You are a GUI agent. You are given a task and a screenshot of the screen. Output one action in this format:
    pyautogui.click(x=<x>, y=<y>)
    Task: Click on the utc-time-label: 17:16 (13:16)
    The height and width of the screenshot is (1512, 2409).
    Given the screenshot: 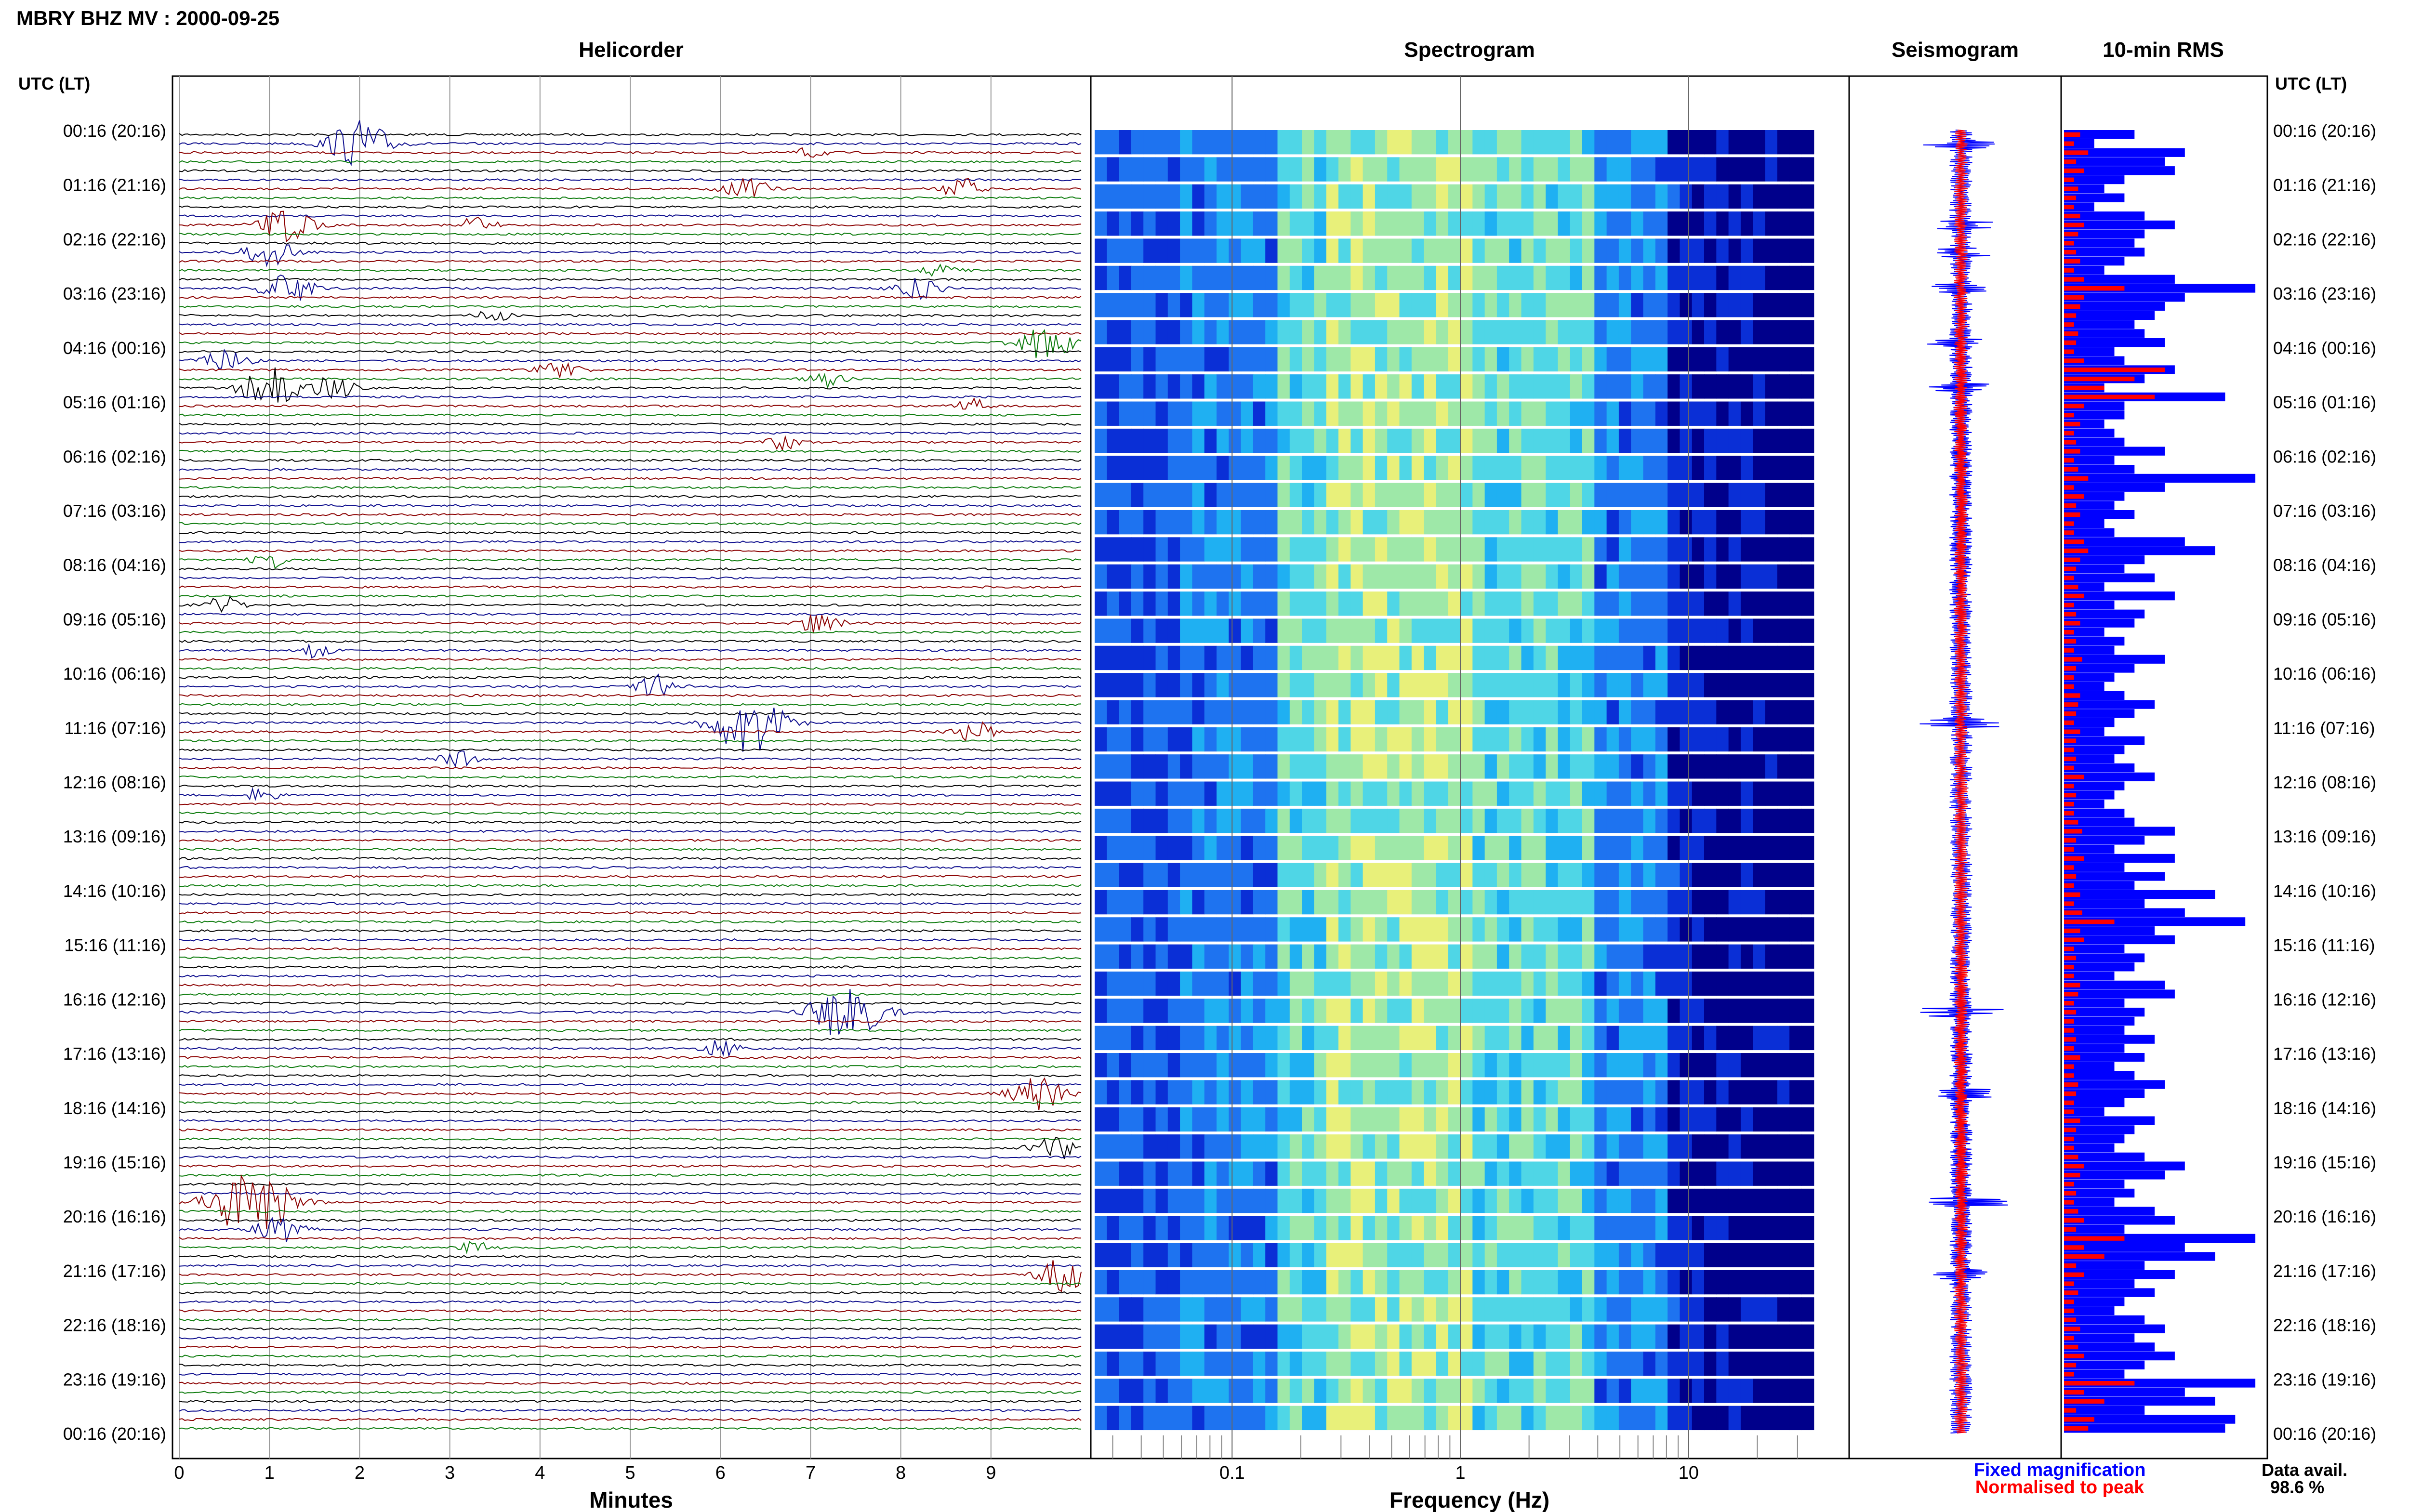 What is the action you would take?
    pyautogui.click(x=114, y=1054)
    